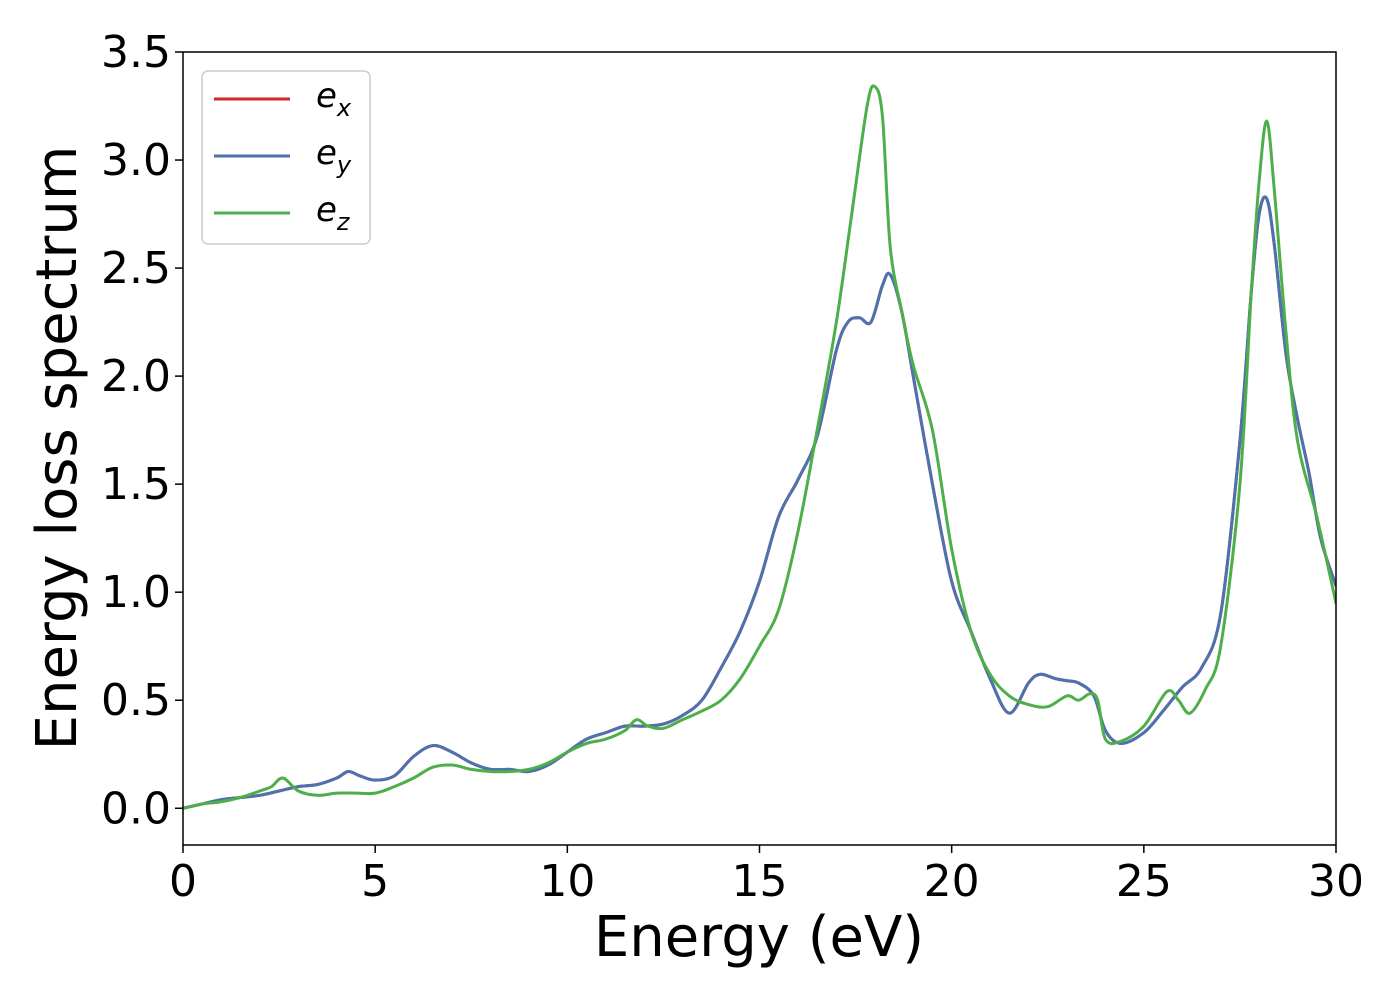 This screenshot has height=1000, width=1400. Describe the element at coordinates (1144, 881) in the screenshot. I see `x-tick-label: 25` at that location.